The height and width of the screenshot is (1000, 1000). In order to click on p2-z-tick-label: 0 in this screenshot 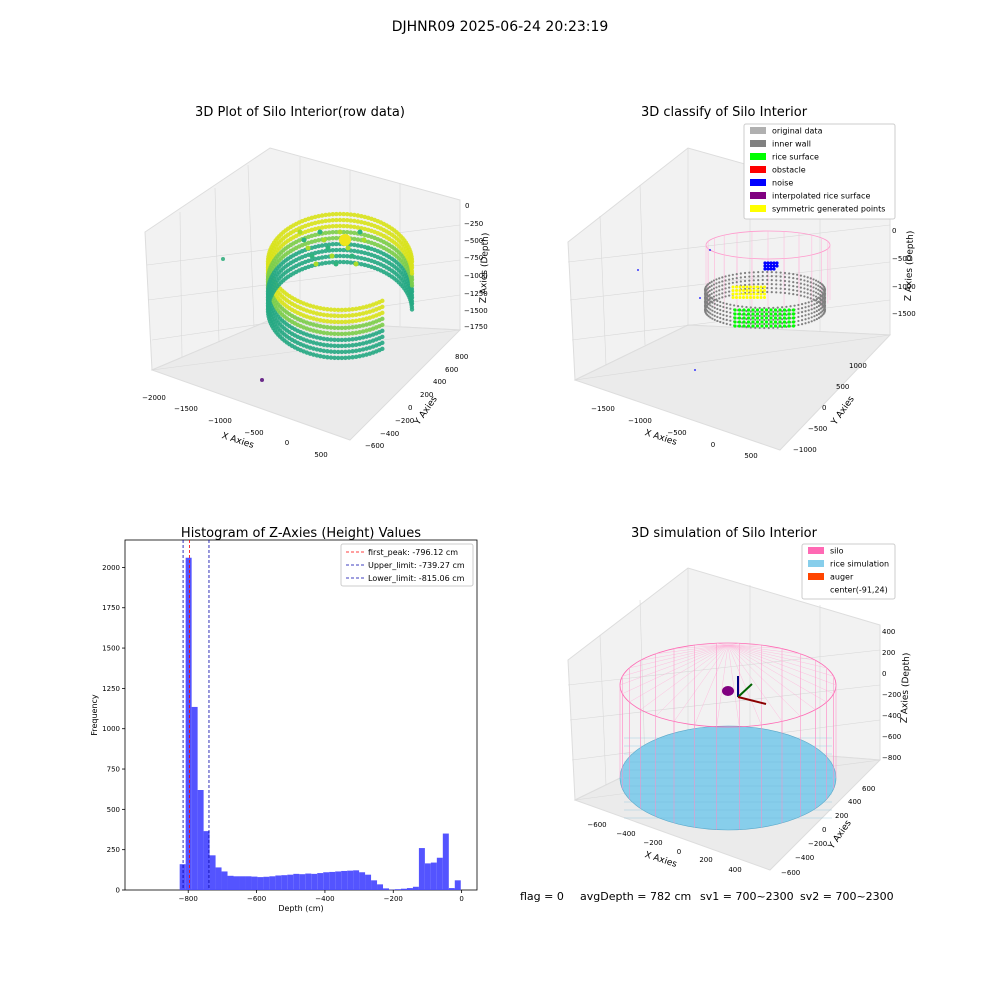, I will do `click(894, 231)`.